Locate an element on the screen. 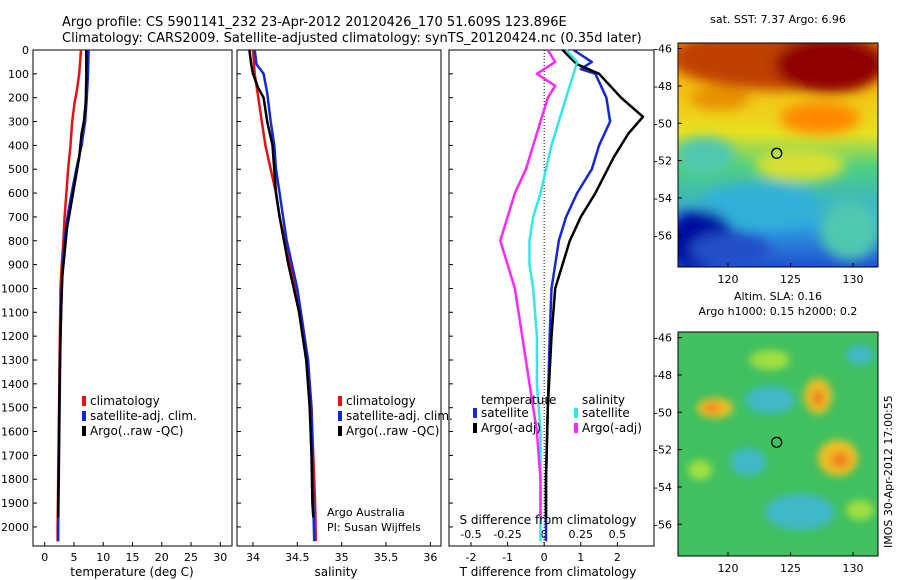 The width and height of the screenshot is (900, 580). legend-swatch-s-argo is located at coordinates (576, 428).